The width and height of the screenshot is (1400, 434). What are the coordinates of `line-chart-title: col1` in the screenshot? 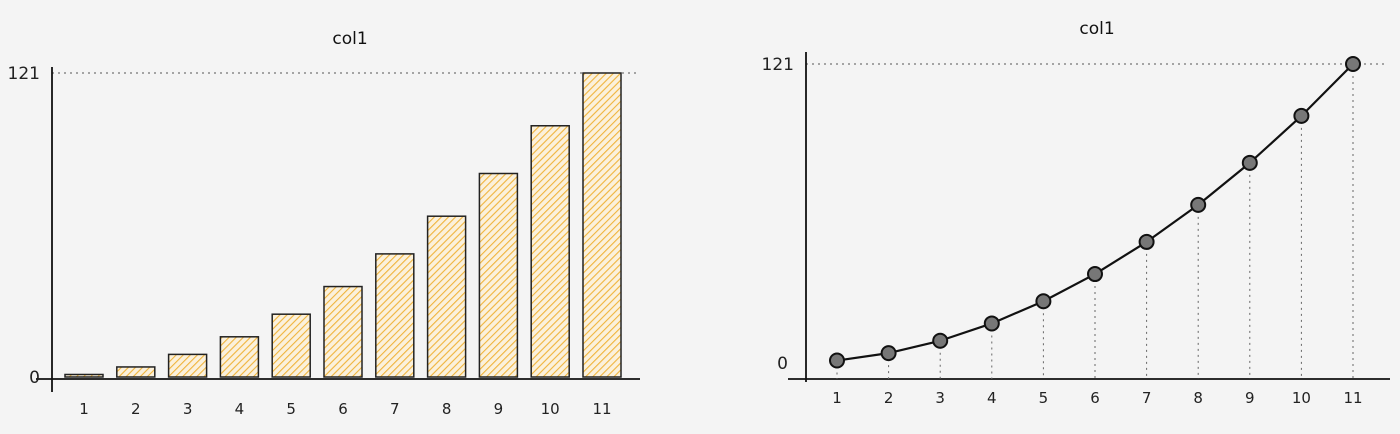 It's located at (1096, 29).